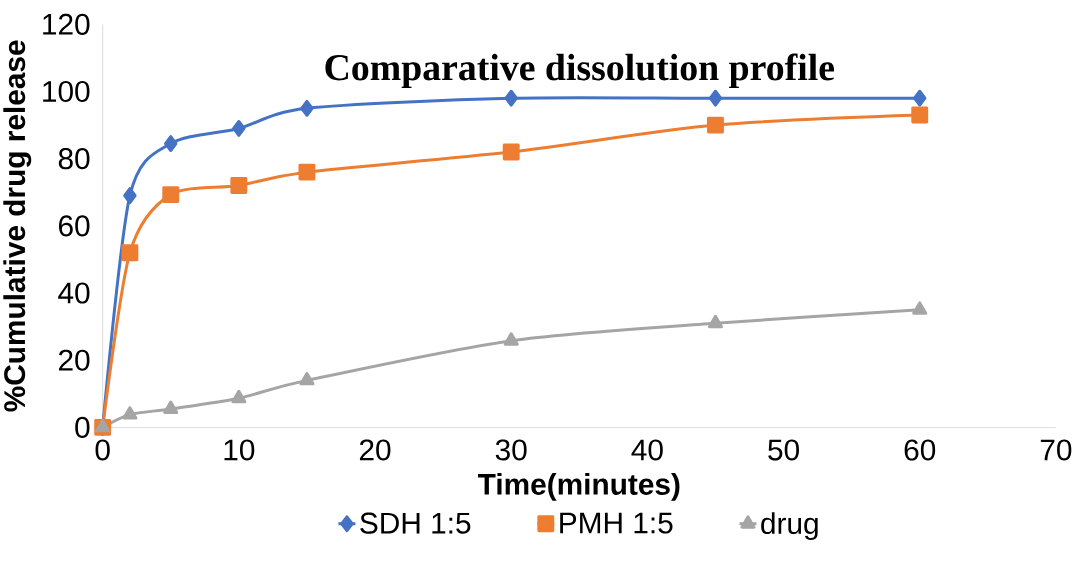 This screenshot has height=579, width=1089. Describe the element at coordinates (616, 523) in the screenshot. I see `legend-label: PMH 1:5` at that location.